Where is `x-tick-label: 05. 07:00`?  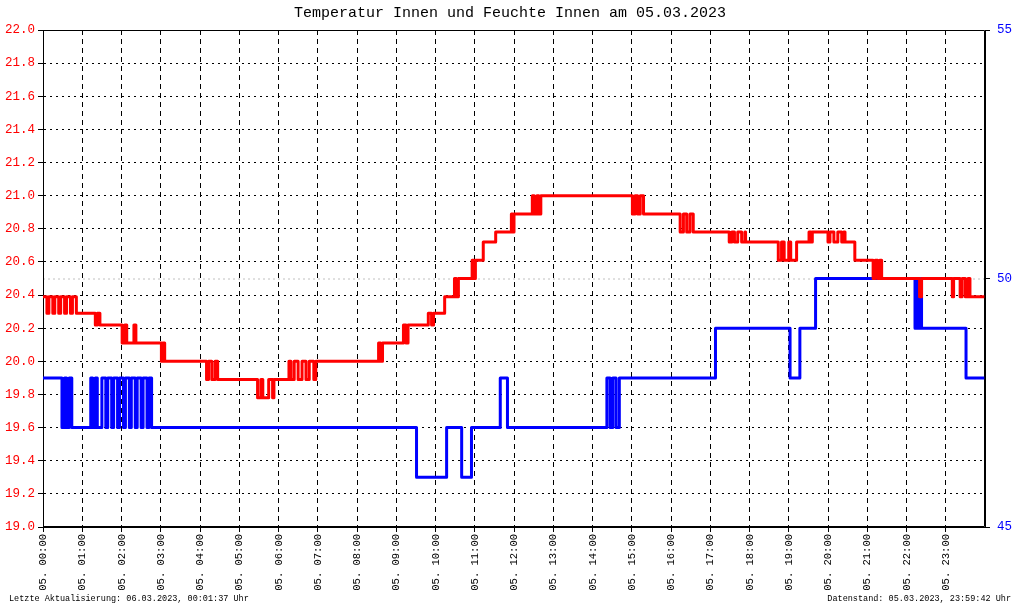
x-tick-label: 05. 07:00 is located at coordinates (317, 562).